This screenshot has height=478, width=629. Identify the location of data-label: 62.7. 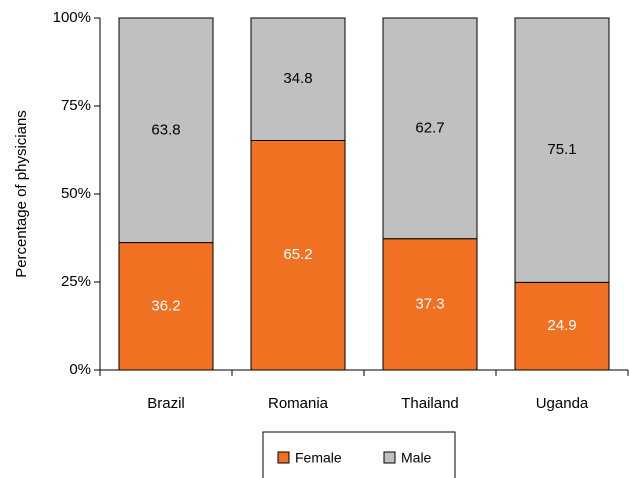
(429, 127).